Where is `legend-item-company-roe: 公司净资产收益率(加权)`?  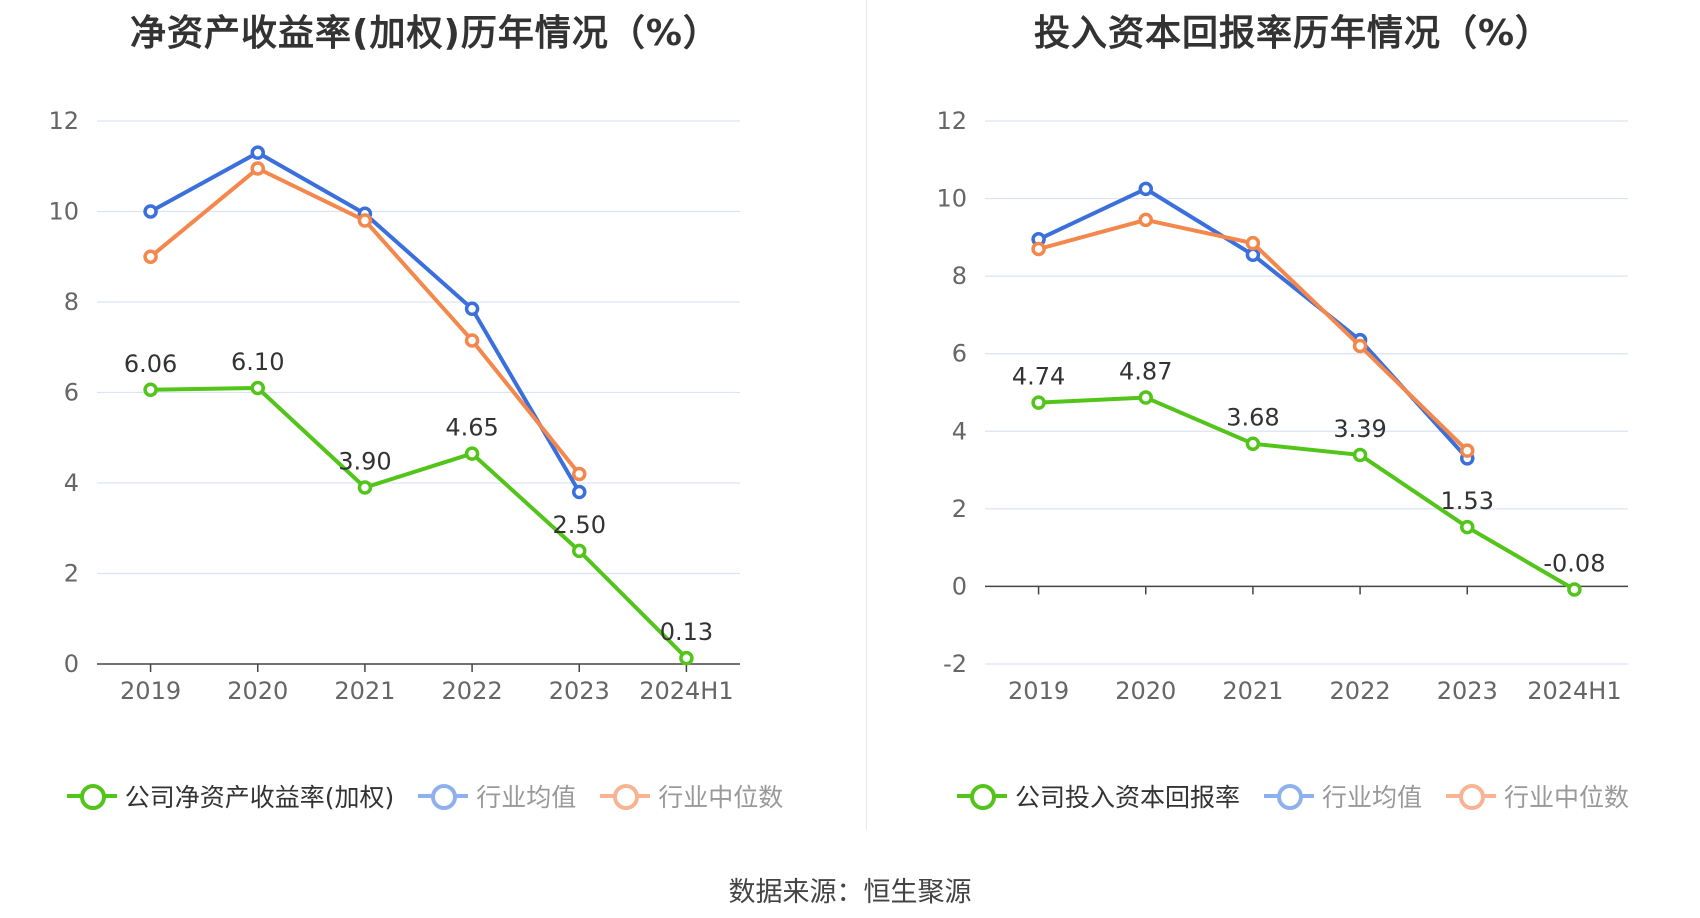
legend-item-company-roe: 公司净资产收益率(加权) is located at coordinates (230, 796).